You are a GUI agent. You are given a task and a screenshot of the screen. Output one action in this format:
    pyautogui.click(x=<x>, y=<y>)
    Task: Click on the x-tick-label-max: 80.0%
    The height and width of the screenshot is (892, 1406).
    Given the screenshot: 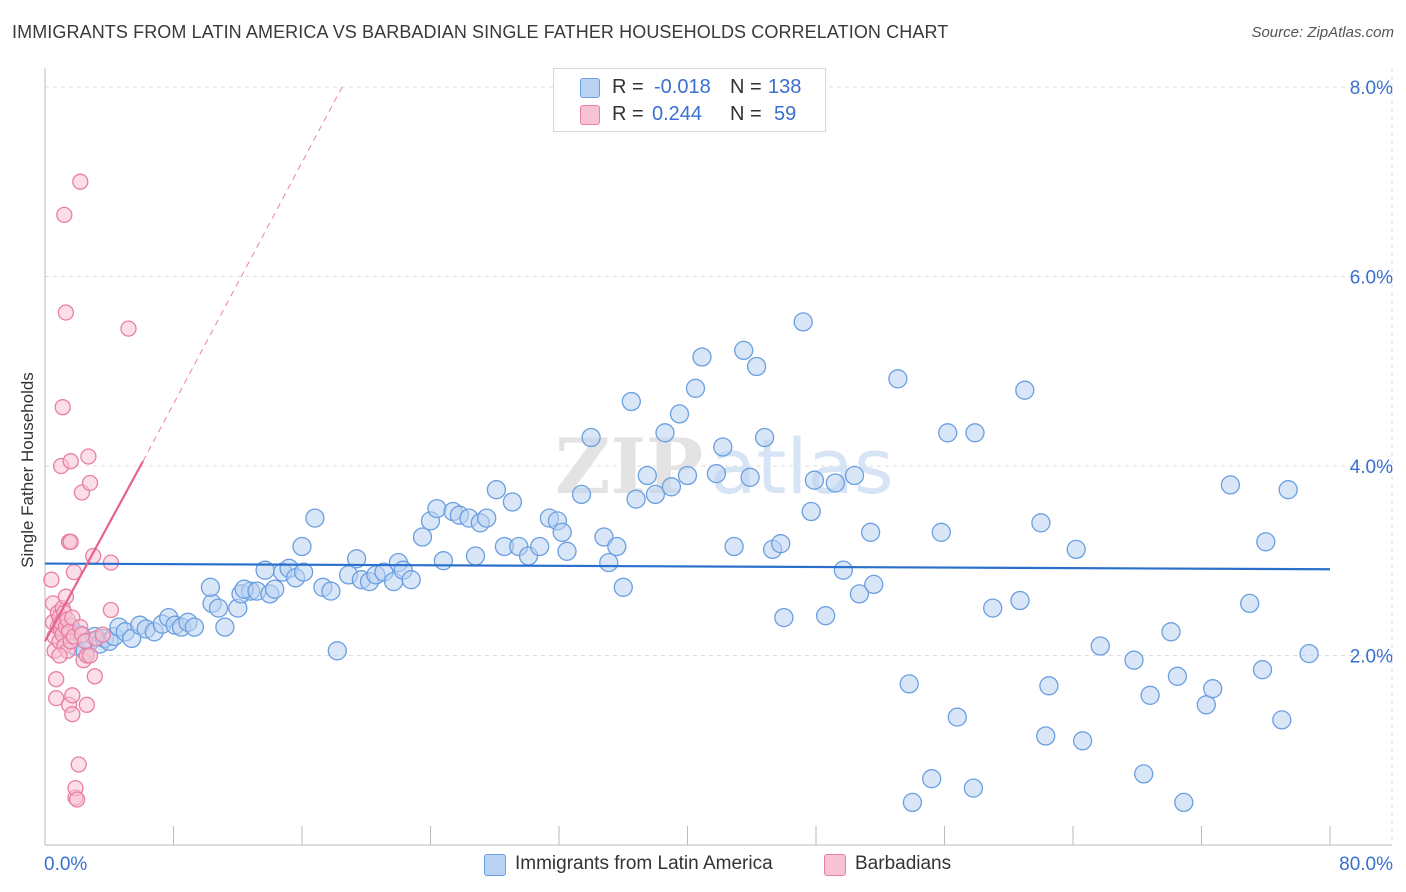 What is the action you would take?
    pyautogui.click(x=1366, y=864)
    